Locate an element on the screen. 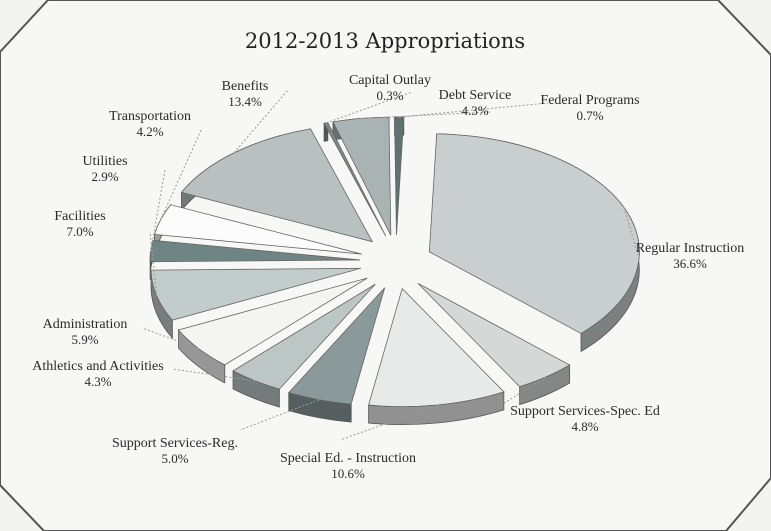 The height and width of the screenshot is (531, 771). slice-label: Federal Programs is located at coordinates (589, 100).